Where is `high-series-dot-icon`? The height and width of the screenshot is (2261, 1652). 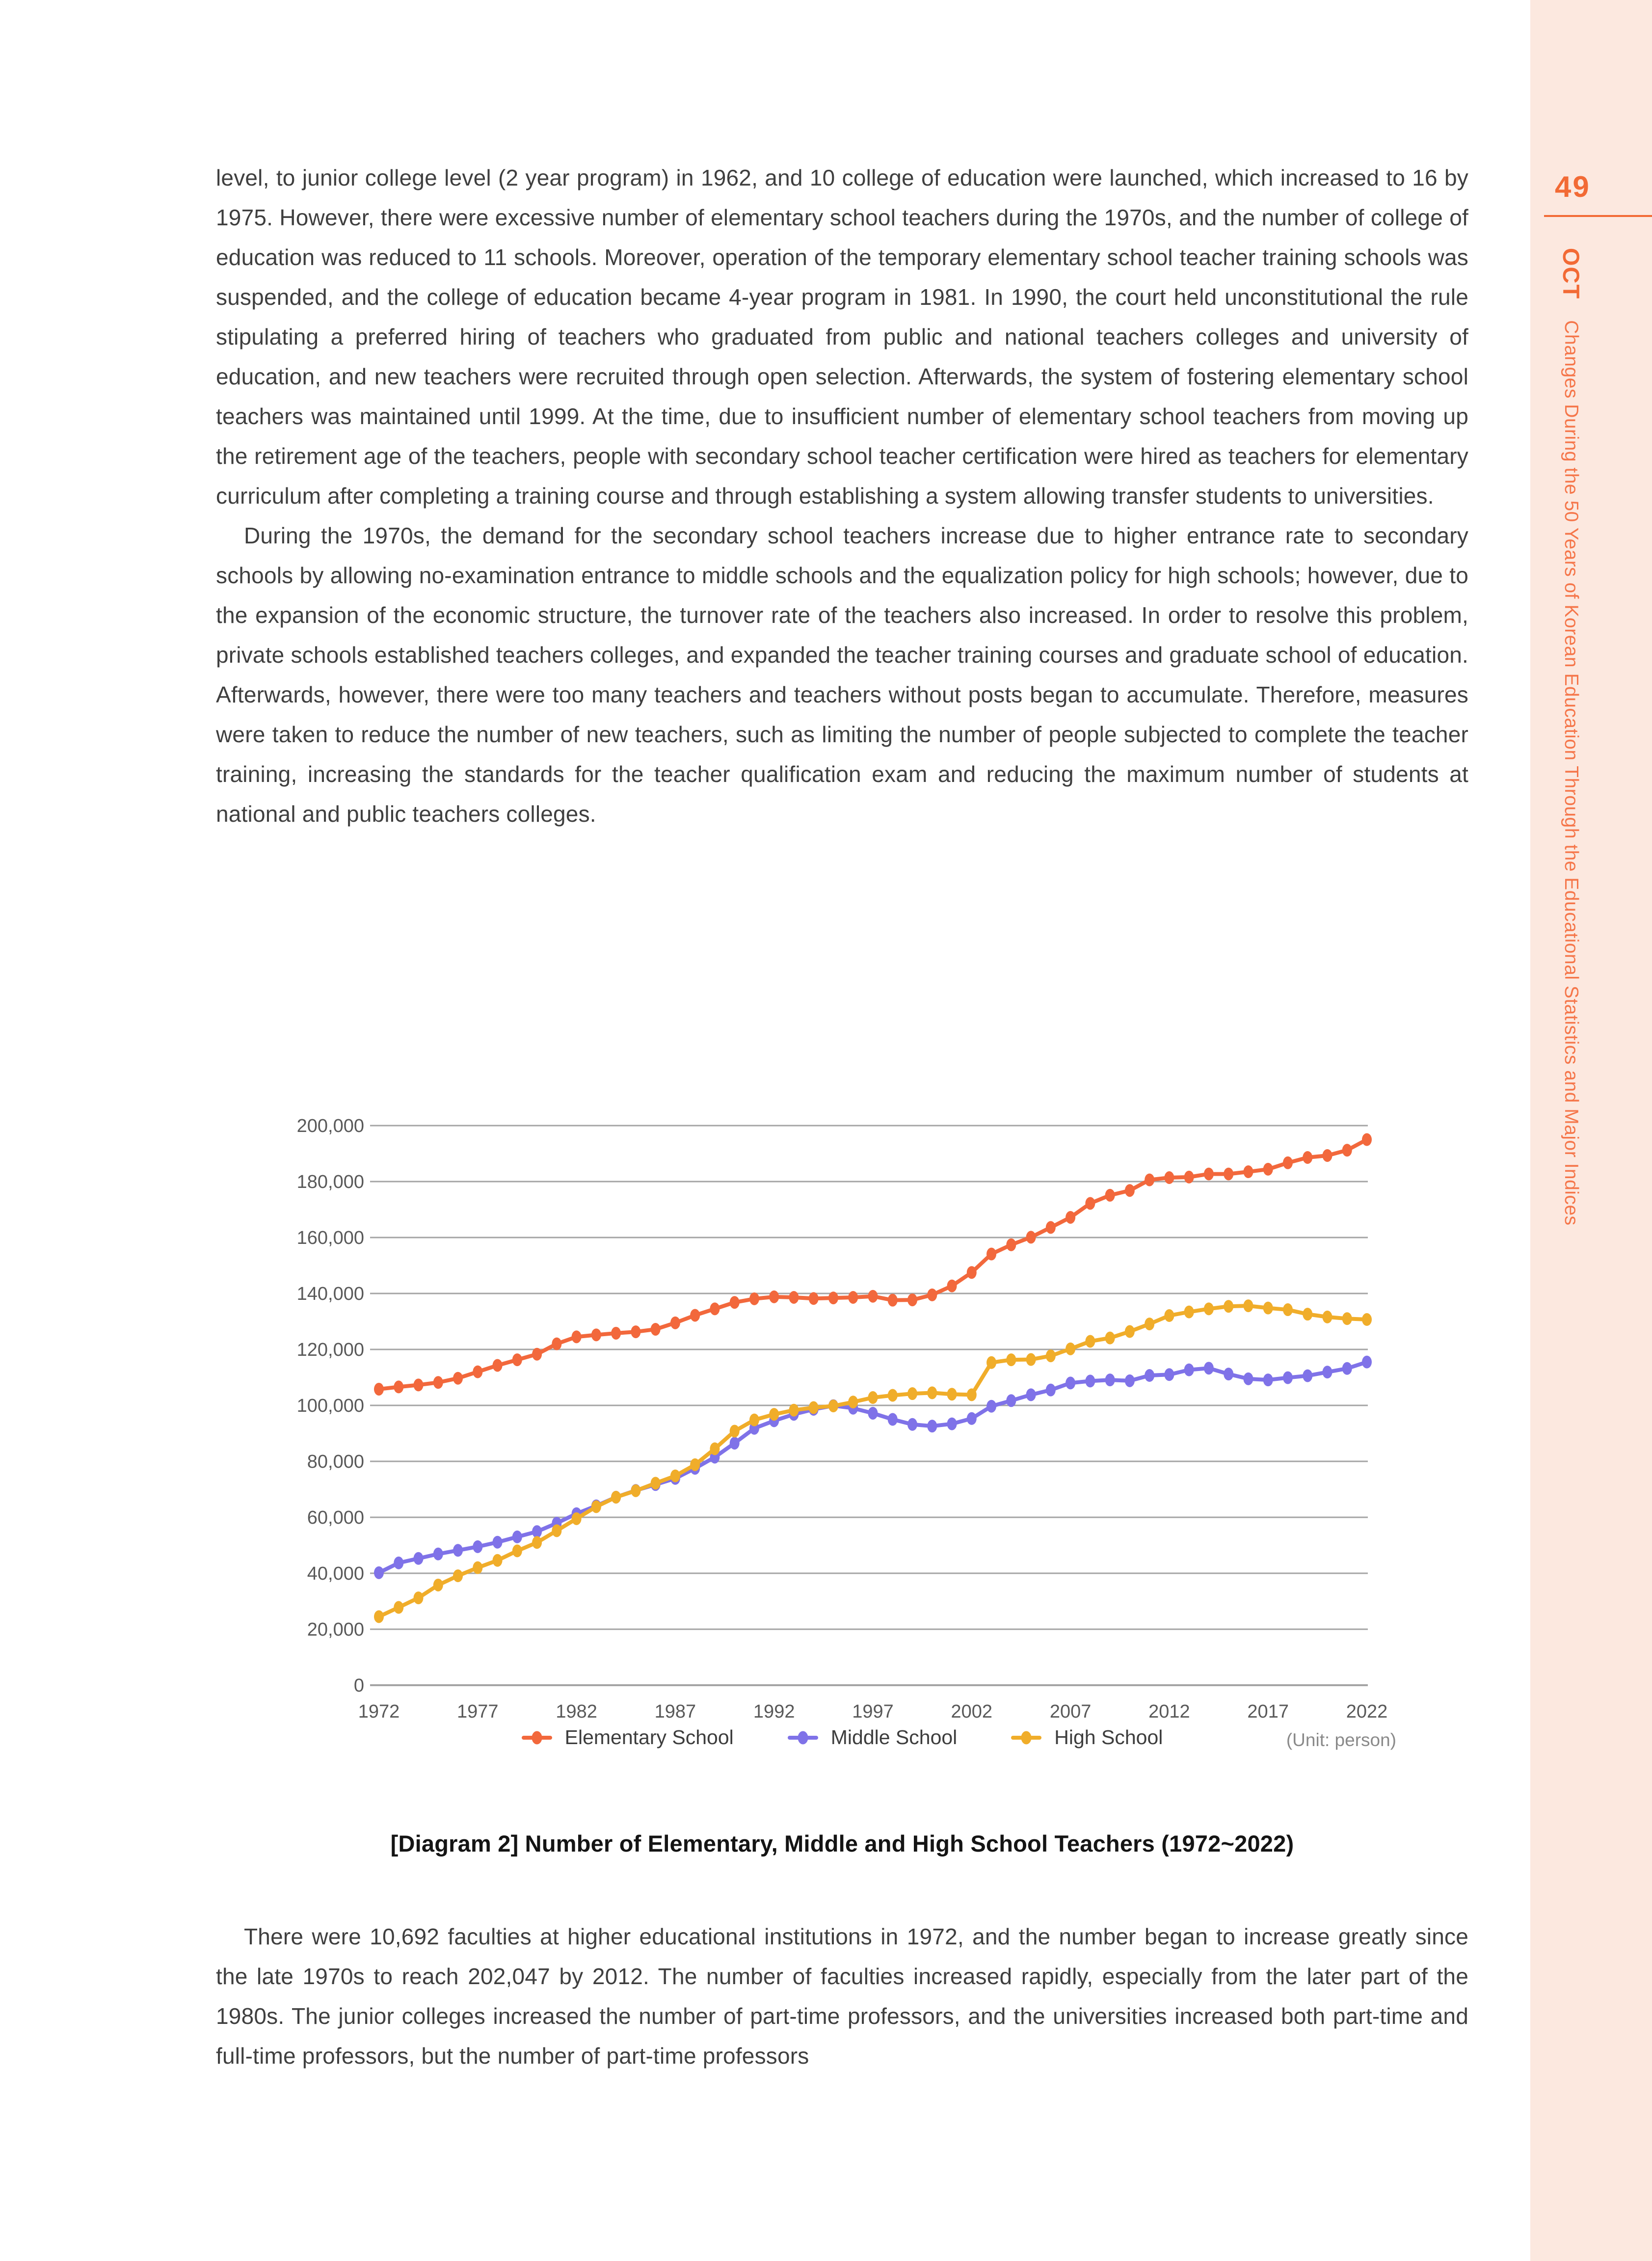 high-series-dot-icon is located at coordinates (1026, 1738).